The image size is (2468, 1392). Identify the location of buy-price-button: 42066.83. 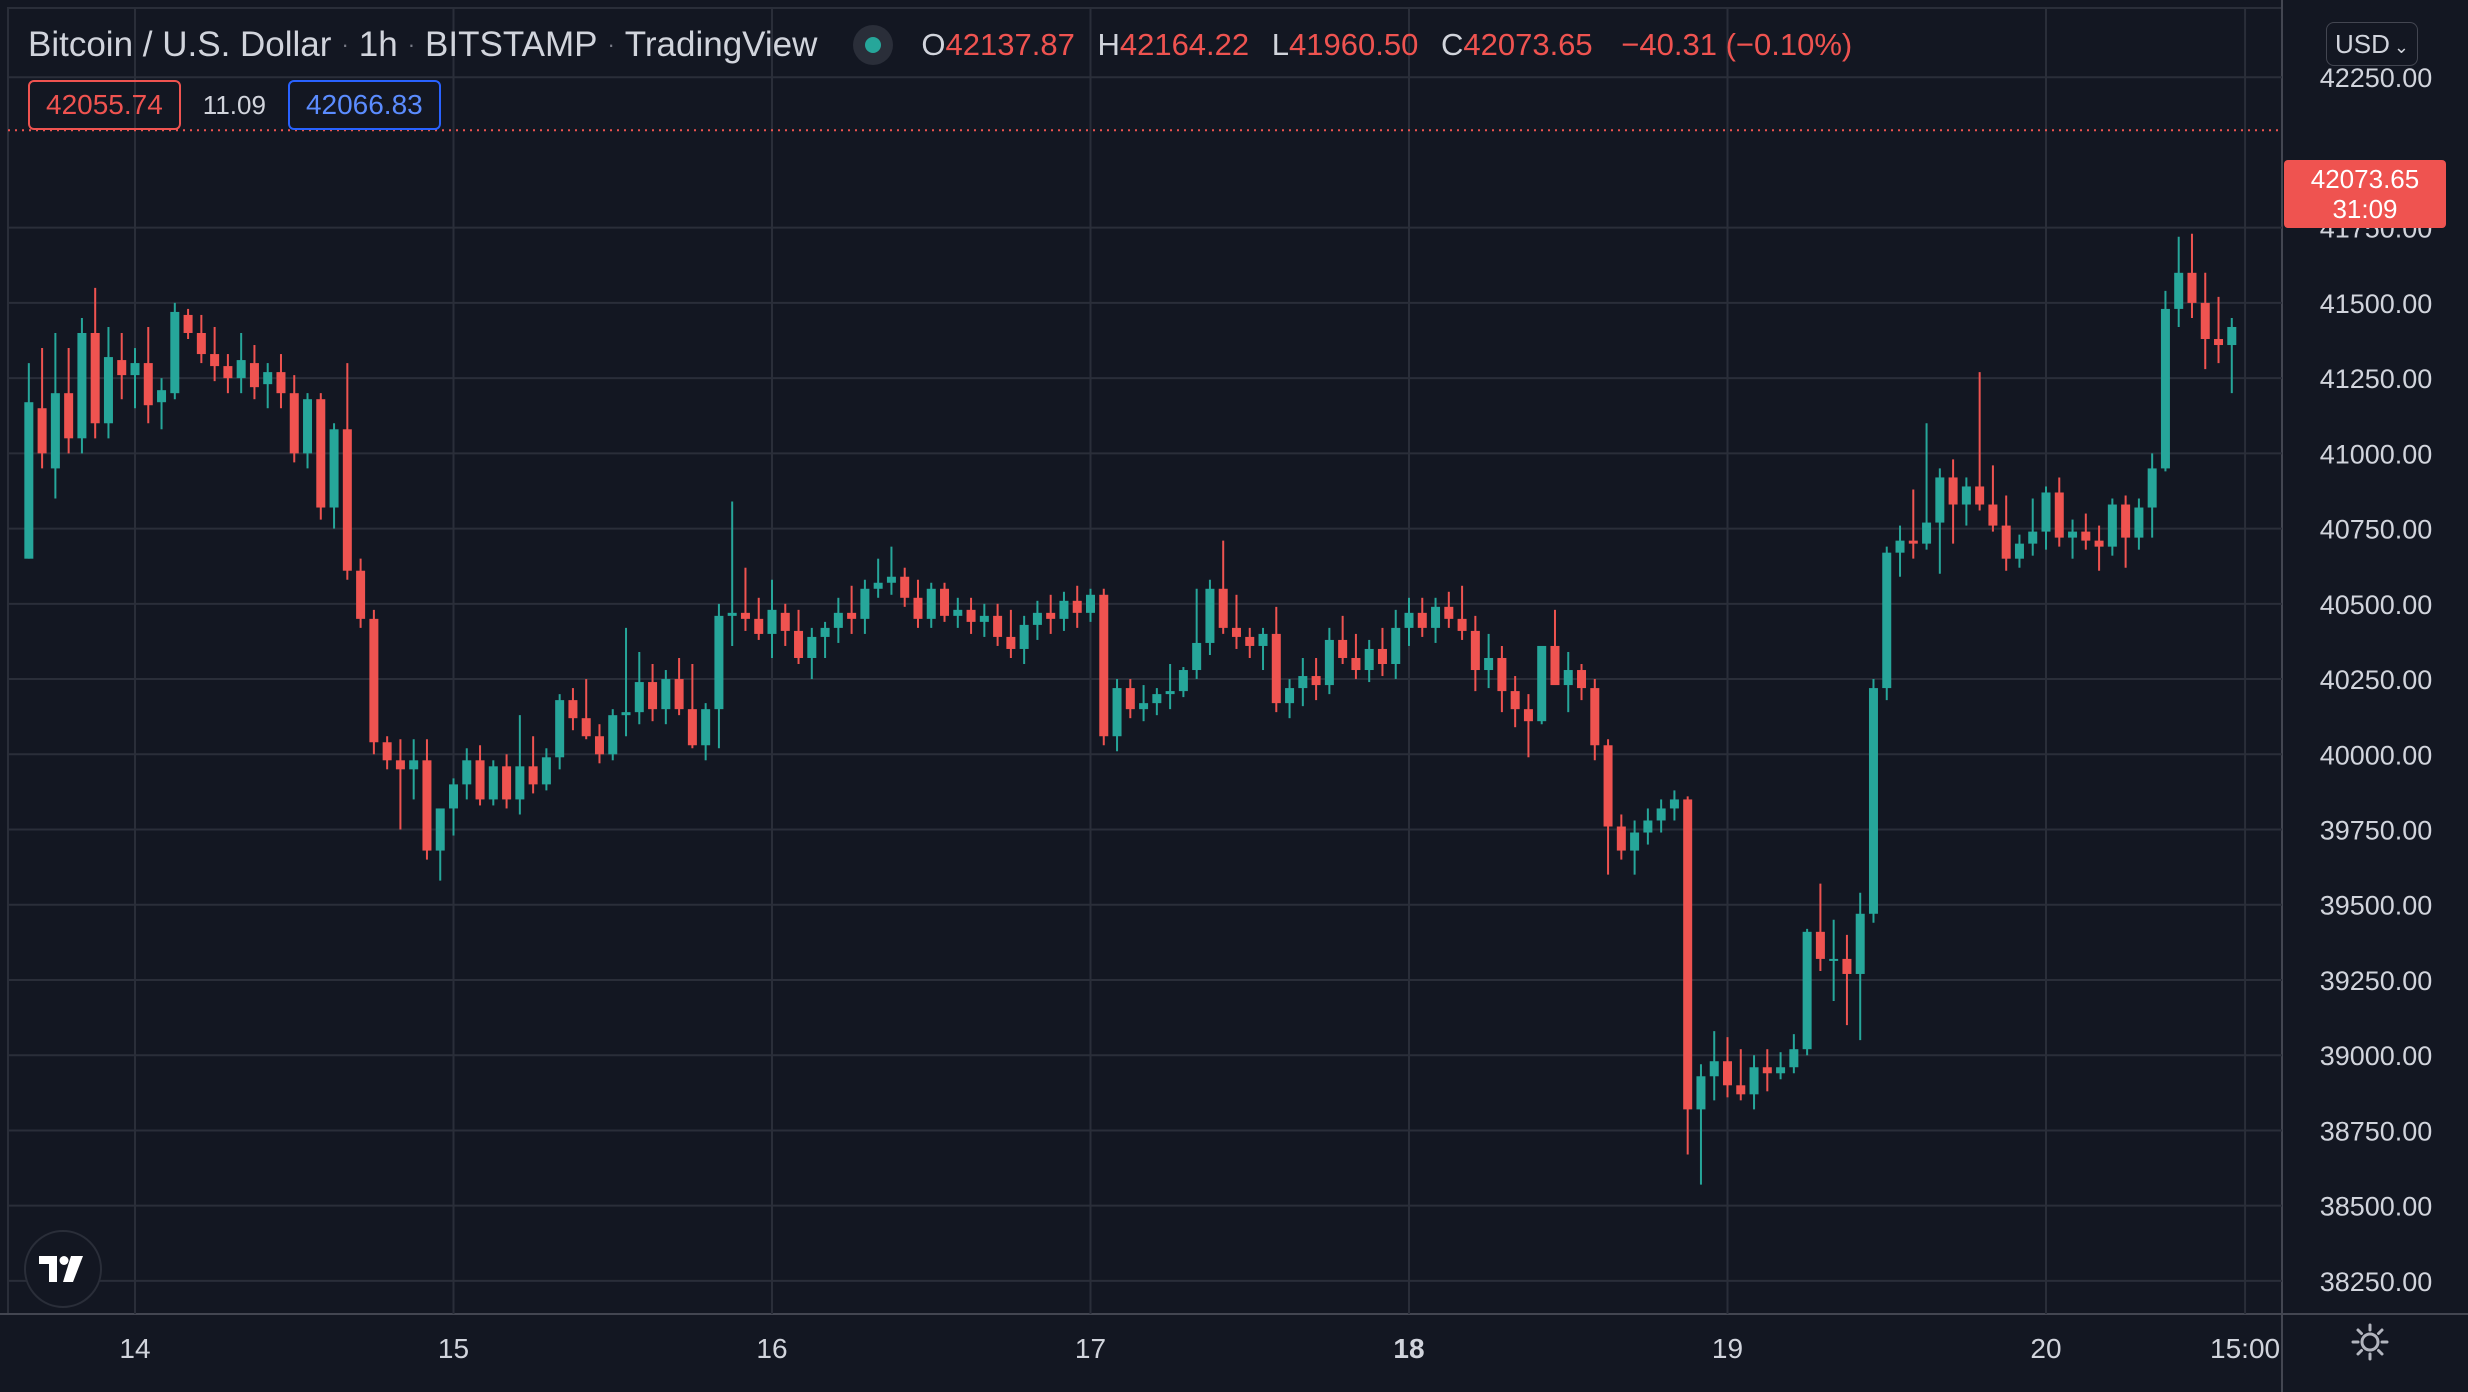
(364, 105).